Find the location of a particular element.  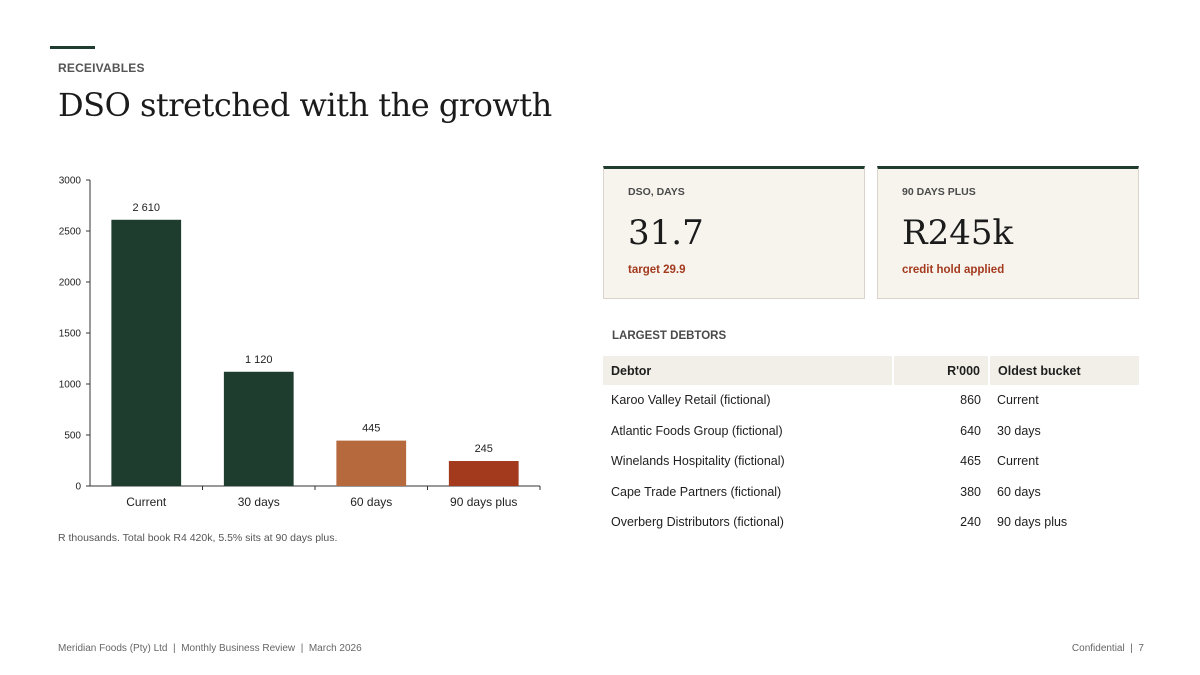

y-tick-label: 2500 is located at coordinates (70, 232).